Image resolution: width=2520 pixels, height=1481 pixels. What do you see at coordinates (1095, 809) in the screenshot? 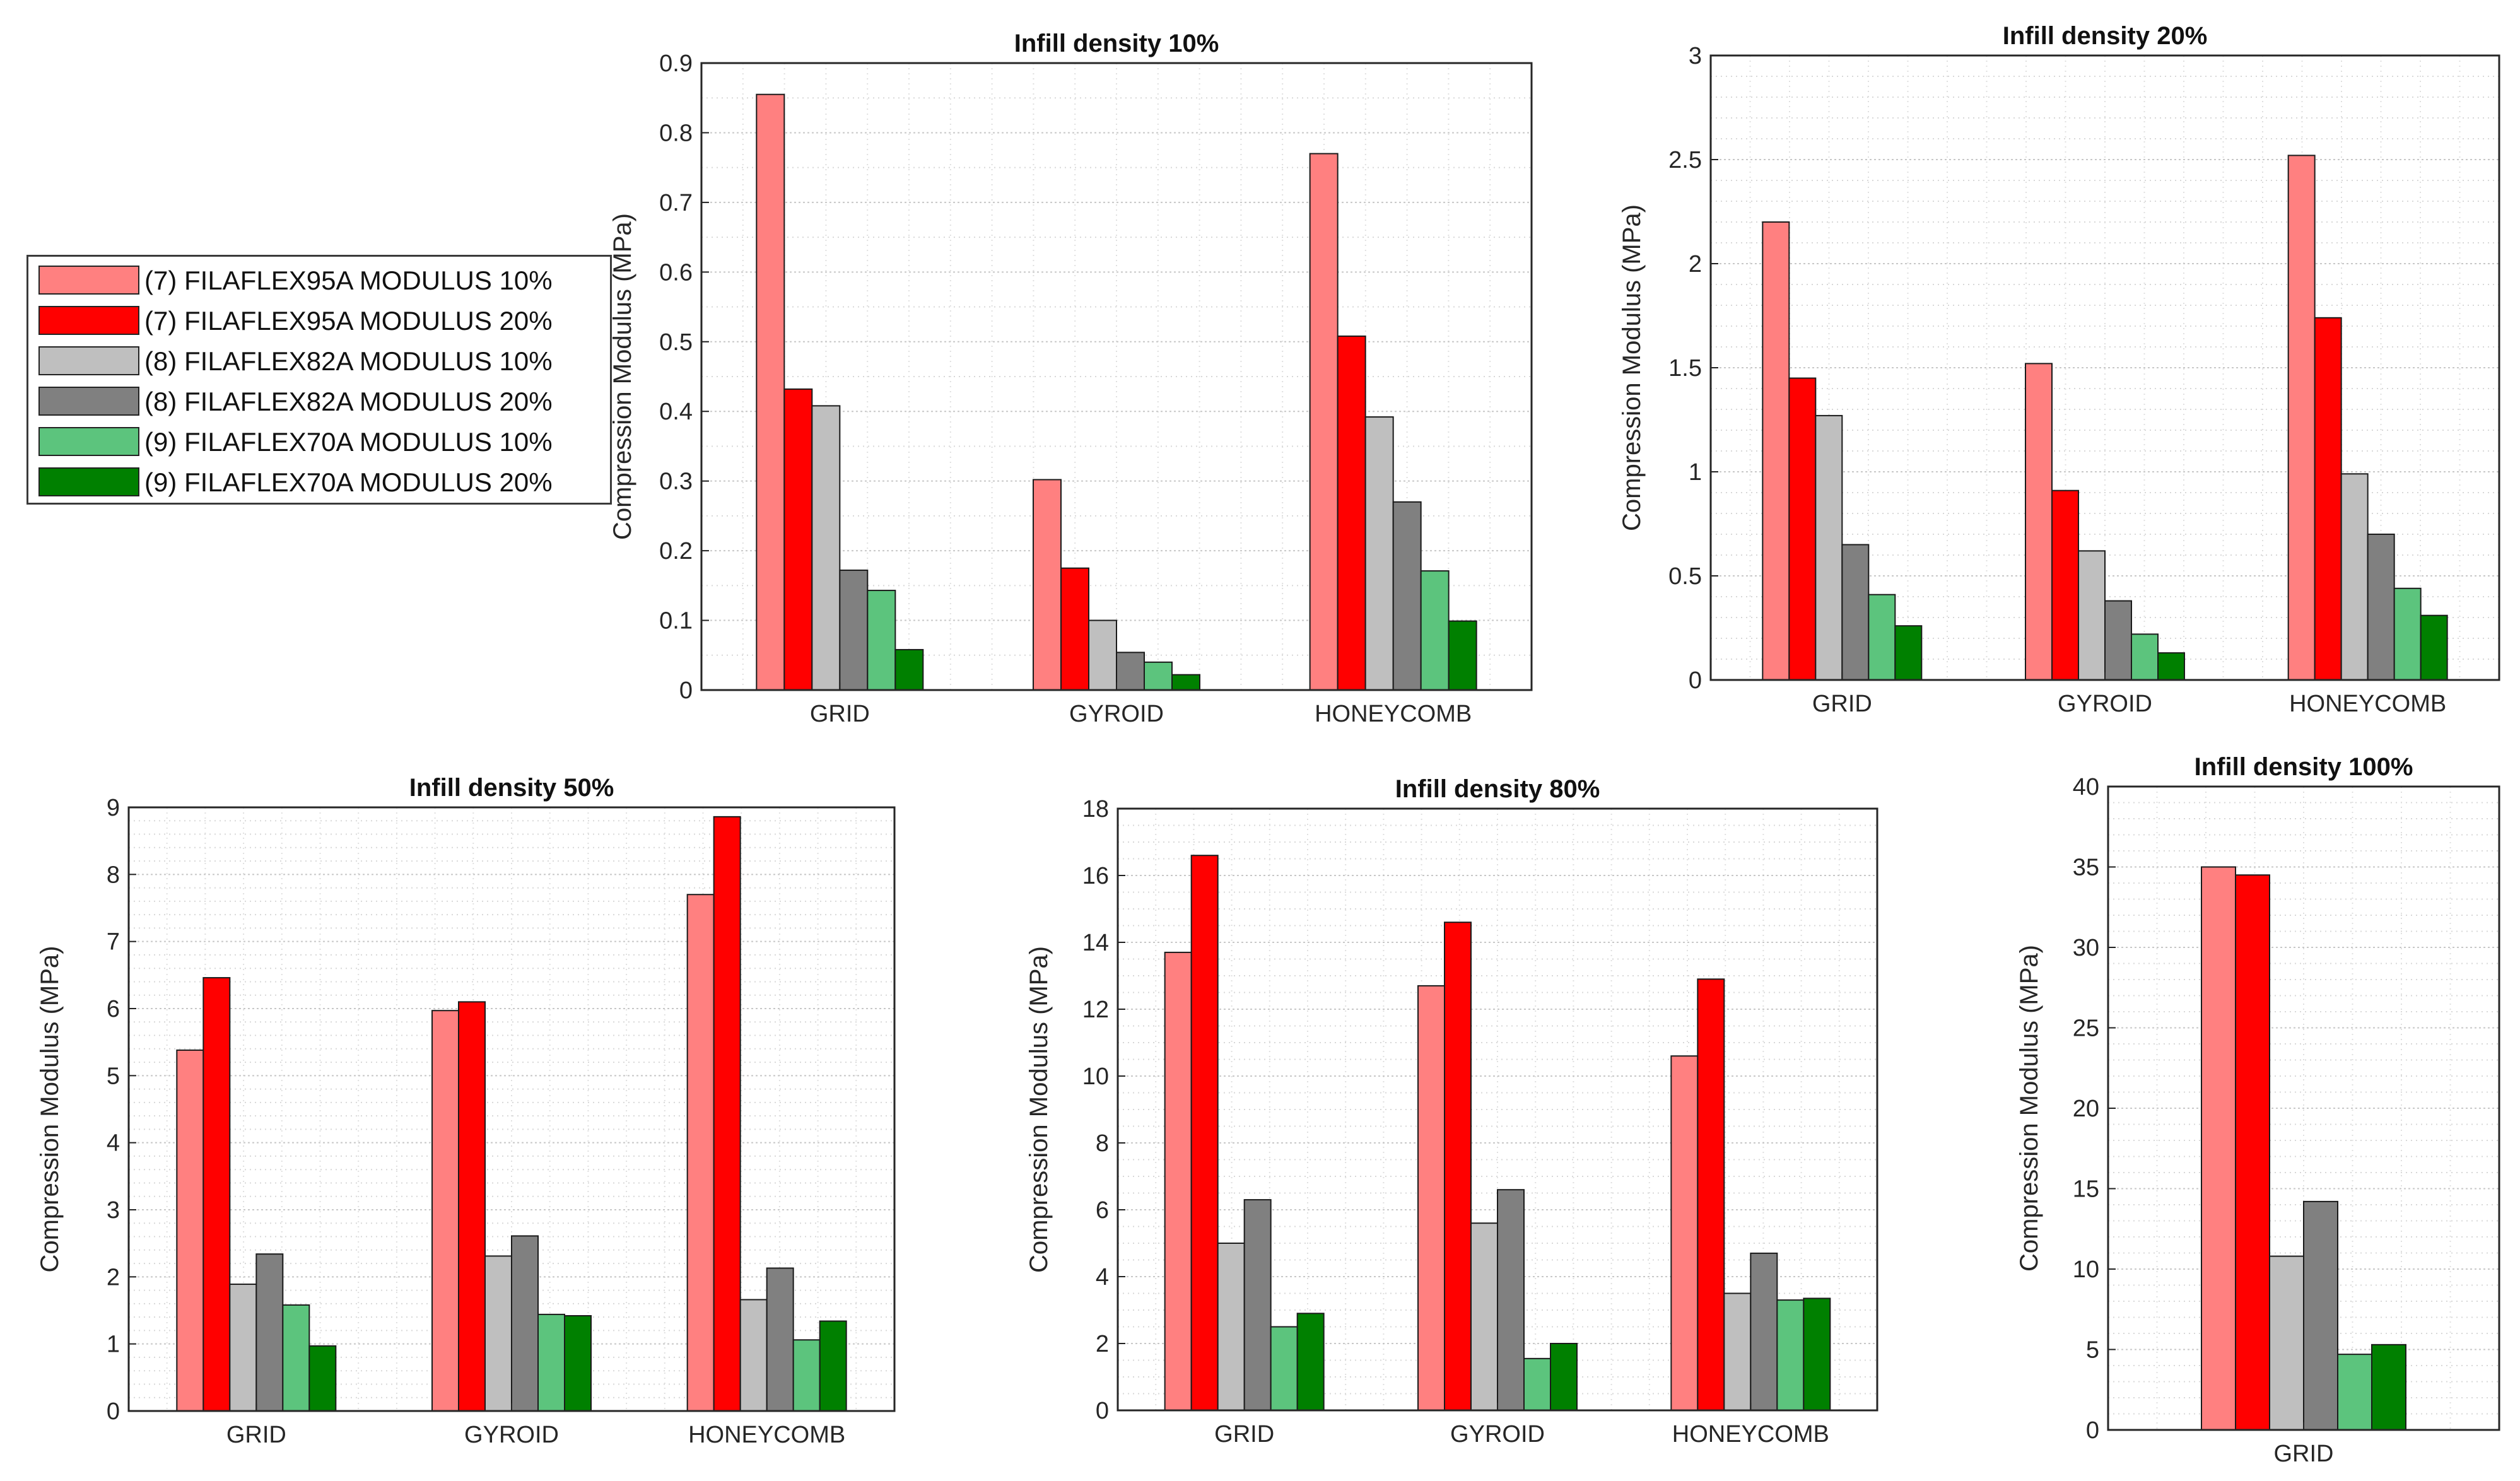
I see `y-tick-label: 18` at bounding box center [1095, 809].